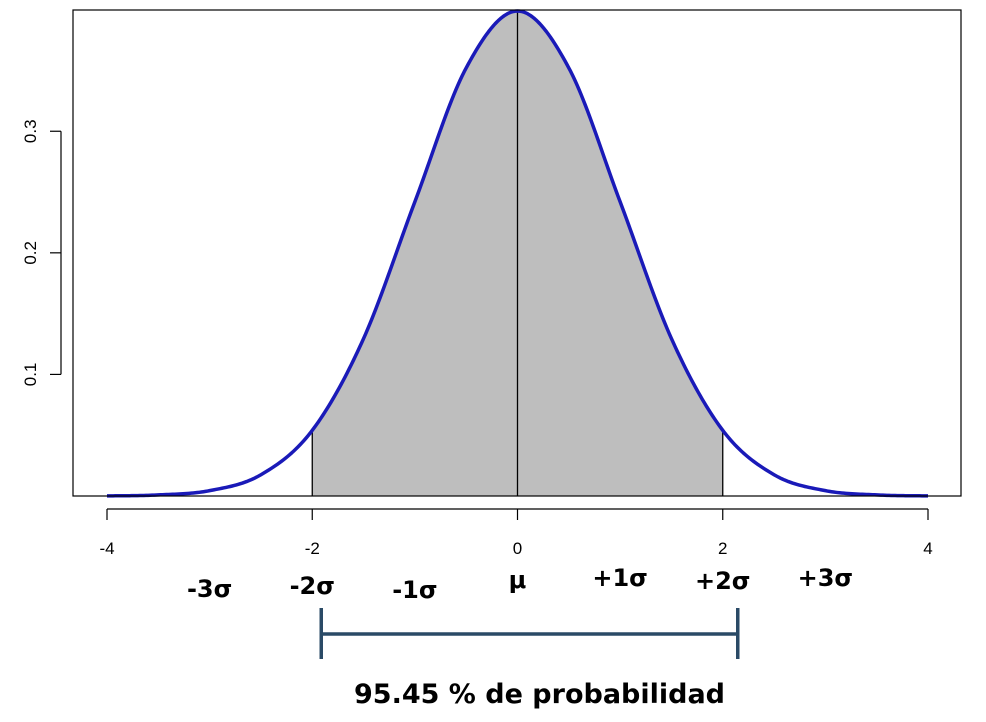 The height and width of the screenshot is (722, 986). I want to click on x-tick-label: -2, so click(312, 548).